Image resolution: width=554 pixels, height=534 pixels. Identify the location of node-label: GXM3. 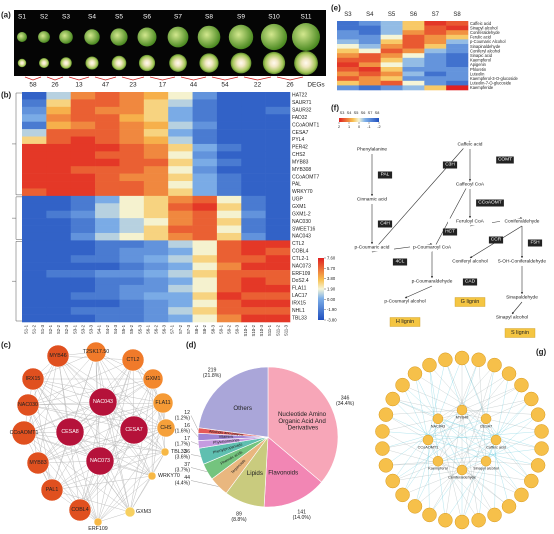
(143, 512).